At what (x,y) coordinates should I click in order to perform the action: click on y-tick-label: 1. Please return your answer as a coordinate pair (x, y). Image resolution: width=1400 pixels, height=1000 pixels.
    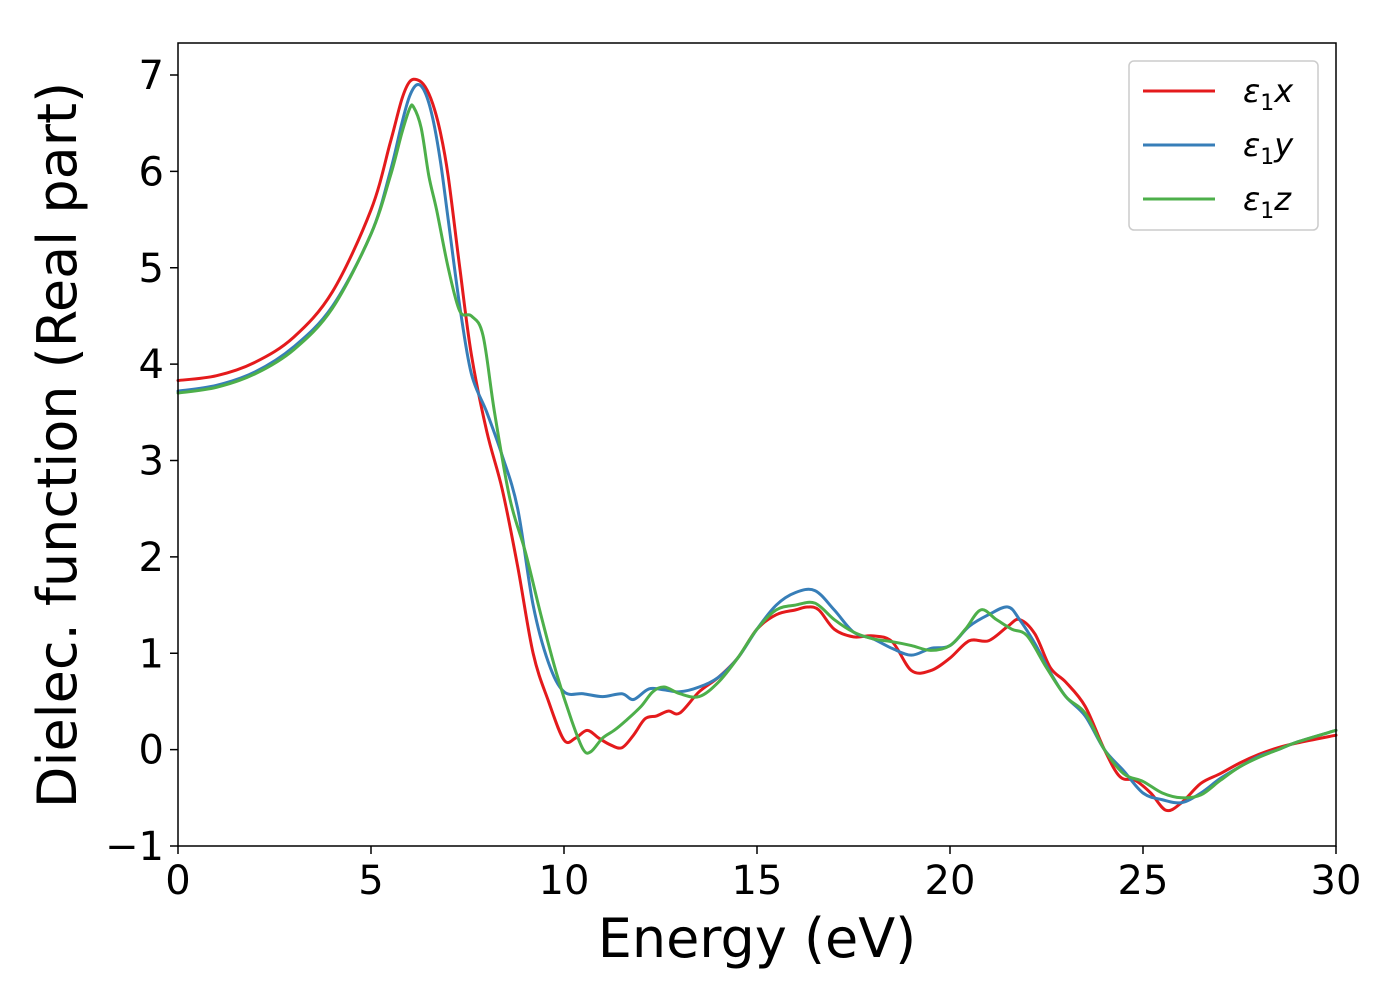
    Looking at the image, I should click on (151, 654).